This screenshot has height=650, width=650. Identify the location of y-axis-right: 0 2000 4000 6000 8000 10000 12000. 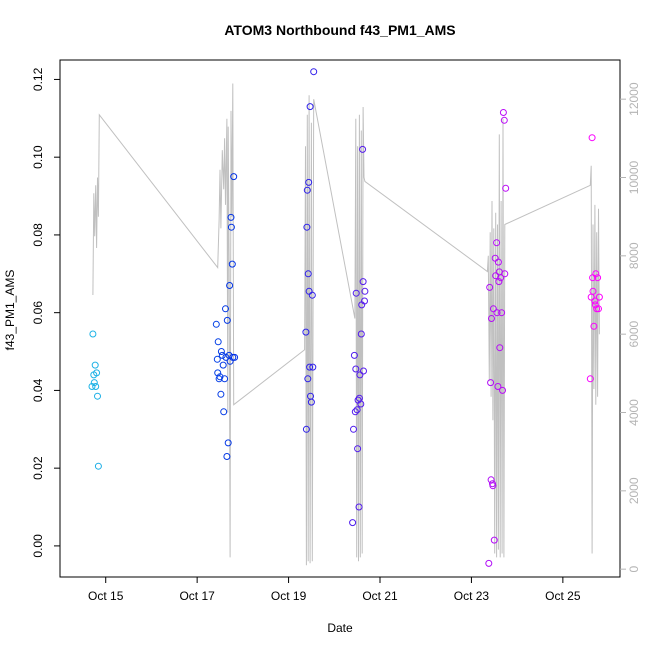
(630, 327).